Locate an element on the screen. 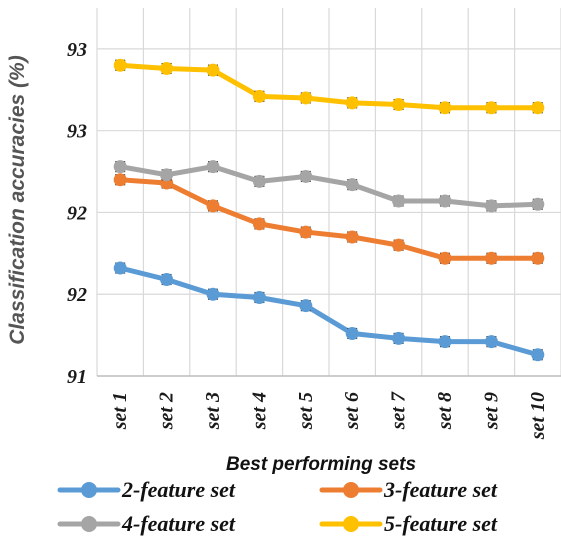 The height and width of the screenshot is (538, 561). y-axis-title: Classification accuracies (%) is located at coordinates (17, 199).